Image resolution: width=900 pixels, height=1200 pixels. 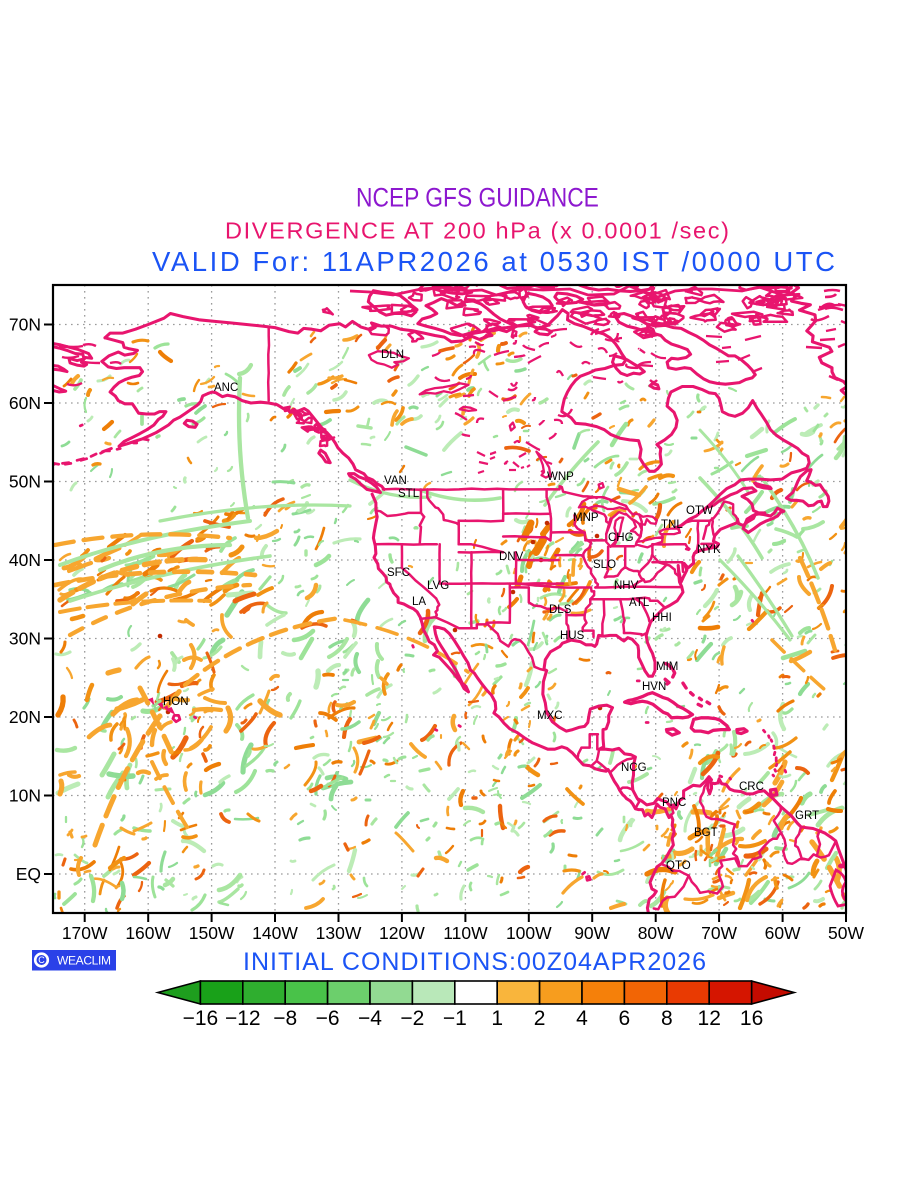 I want to click on svg-text: DLN, so click(x=392, y=355).